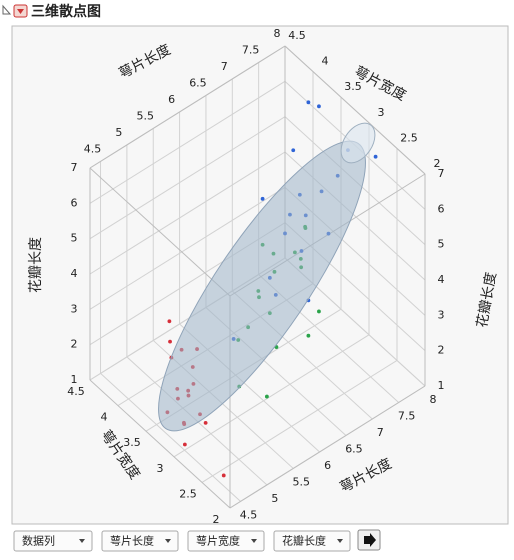 This screenshot has height=560, width=514. What do you see at coordinates (304, 541) in the screenshot?
I see `selector-label: 花瓣长度` at bounding box center [304, 541].